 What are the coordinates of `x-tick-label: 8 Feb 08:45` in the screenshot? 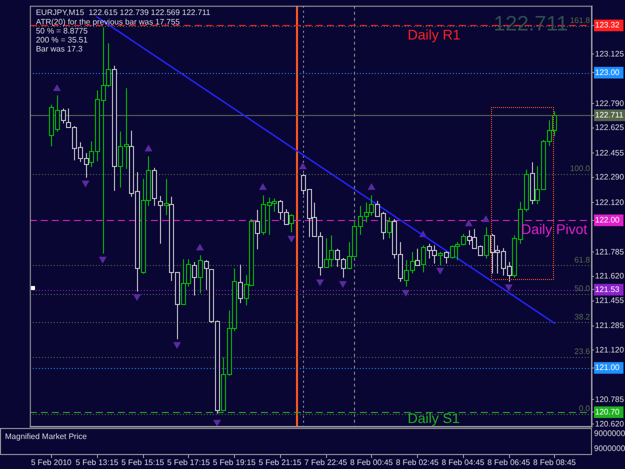 It's located at (554, 463).